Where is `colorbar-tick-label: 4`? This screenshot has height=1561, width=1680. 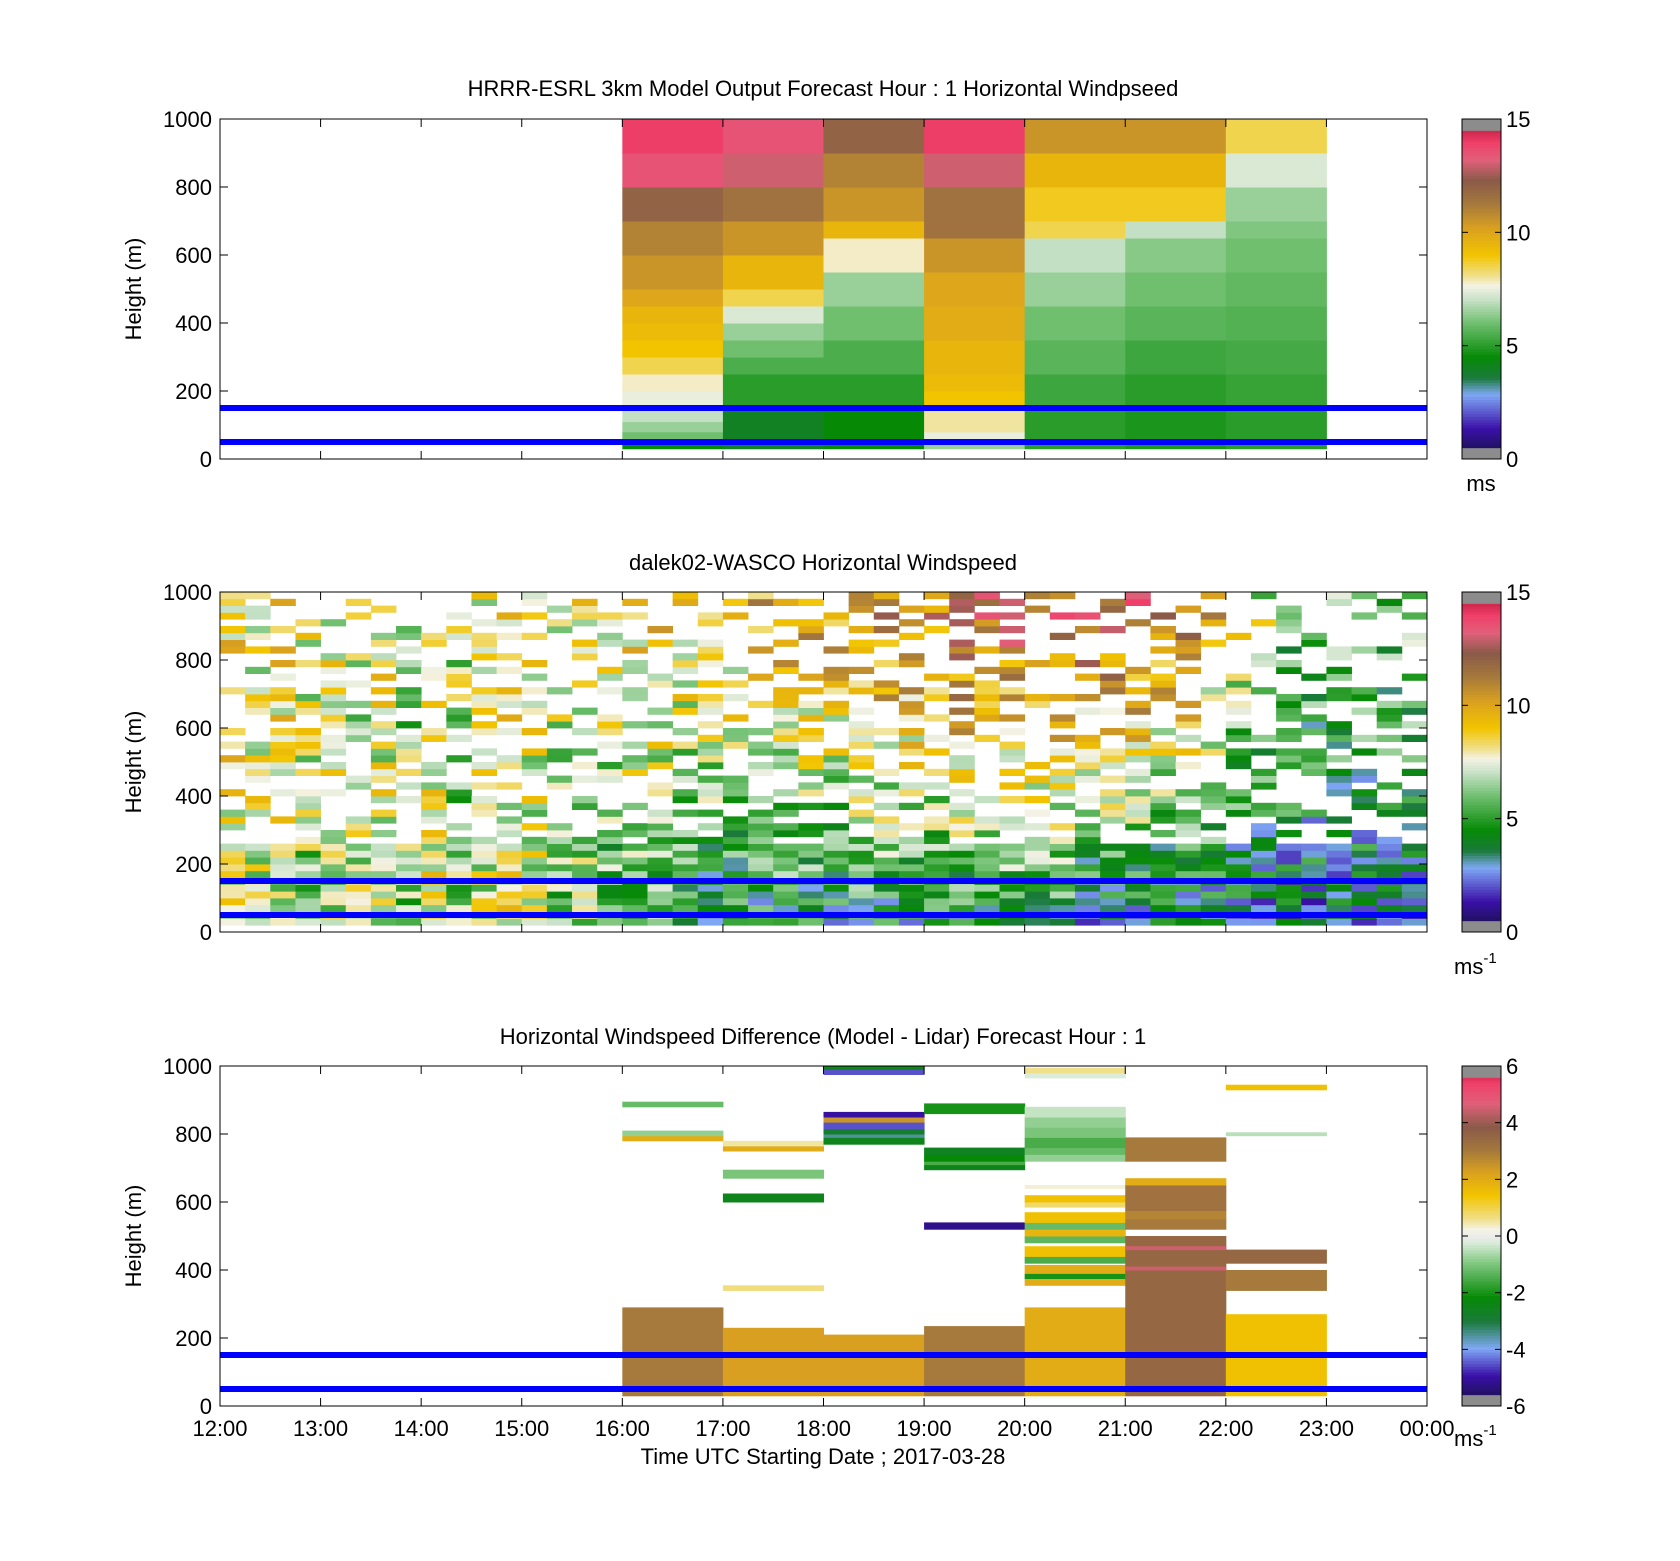 colorbar-tick-label: 4 is located at coordinates (1512, 1123).